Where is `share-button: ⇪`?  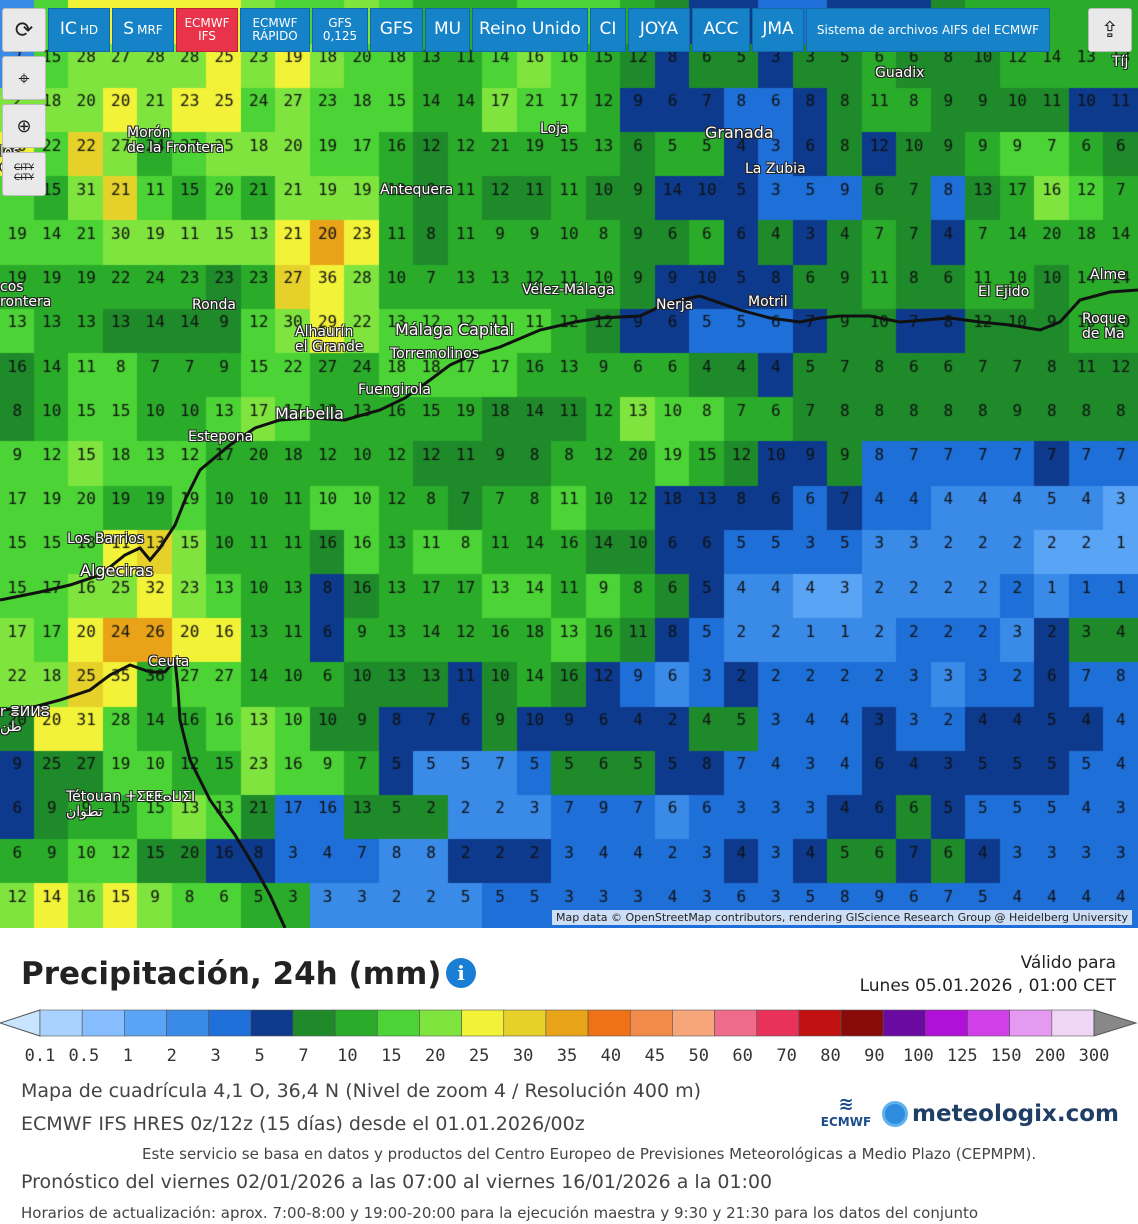
share-button: ⇪ is located at coordinates (1110, 30).